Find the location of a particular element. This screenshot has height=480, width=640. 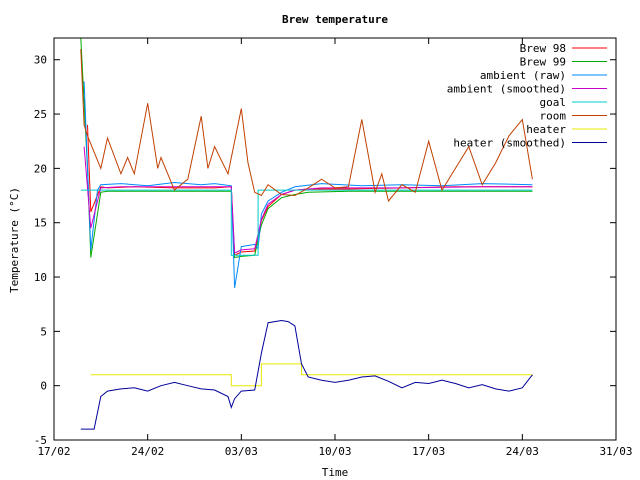

y-tick-label: 5 is located at coordinates (43, 331).